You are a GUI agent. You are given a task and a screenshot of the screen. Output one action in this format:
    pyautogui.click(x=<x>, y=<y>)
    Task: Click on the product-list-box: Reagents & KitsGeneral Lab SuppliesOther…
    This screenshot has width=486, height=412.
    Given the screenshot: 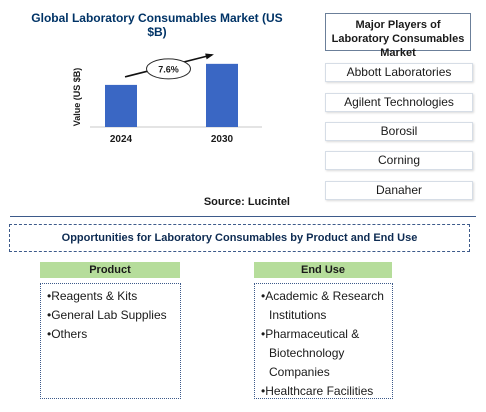 What is the action you would take?
    pyautogui.click(x=110, y=341)
    